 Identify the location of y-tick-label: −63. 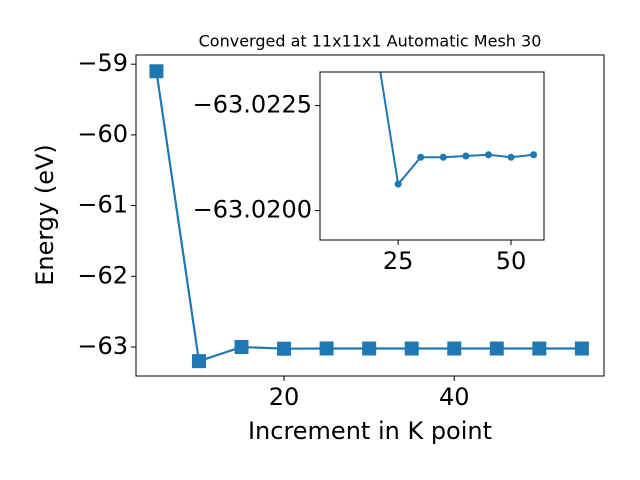
(102, 346).